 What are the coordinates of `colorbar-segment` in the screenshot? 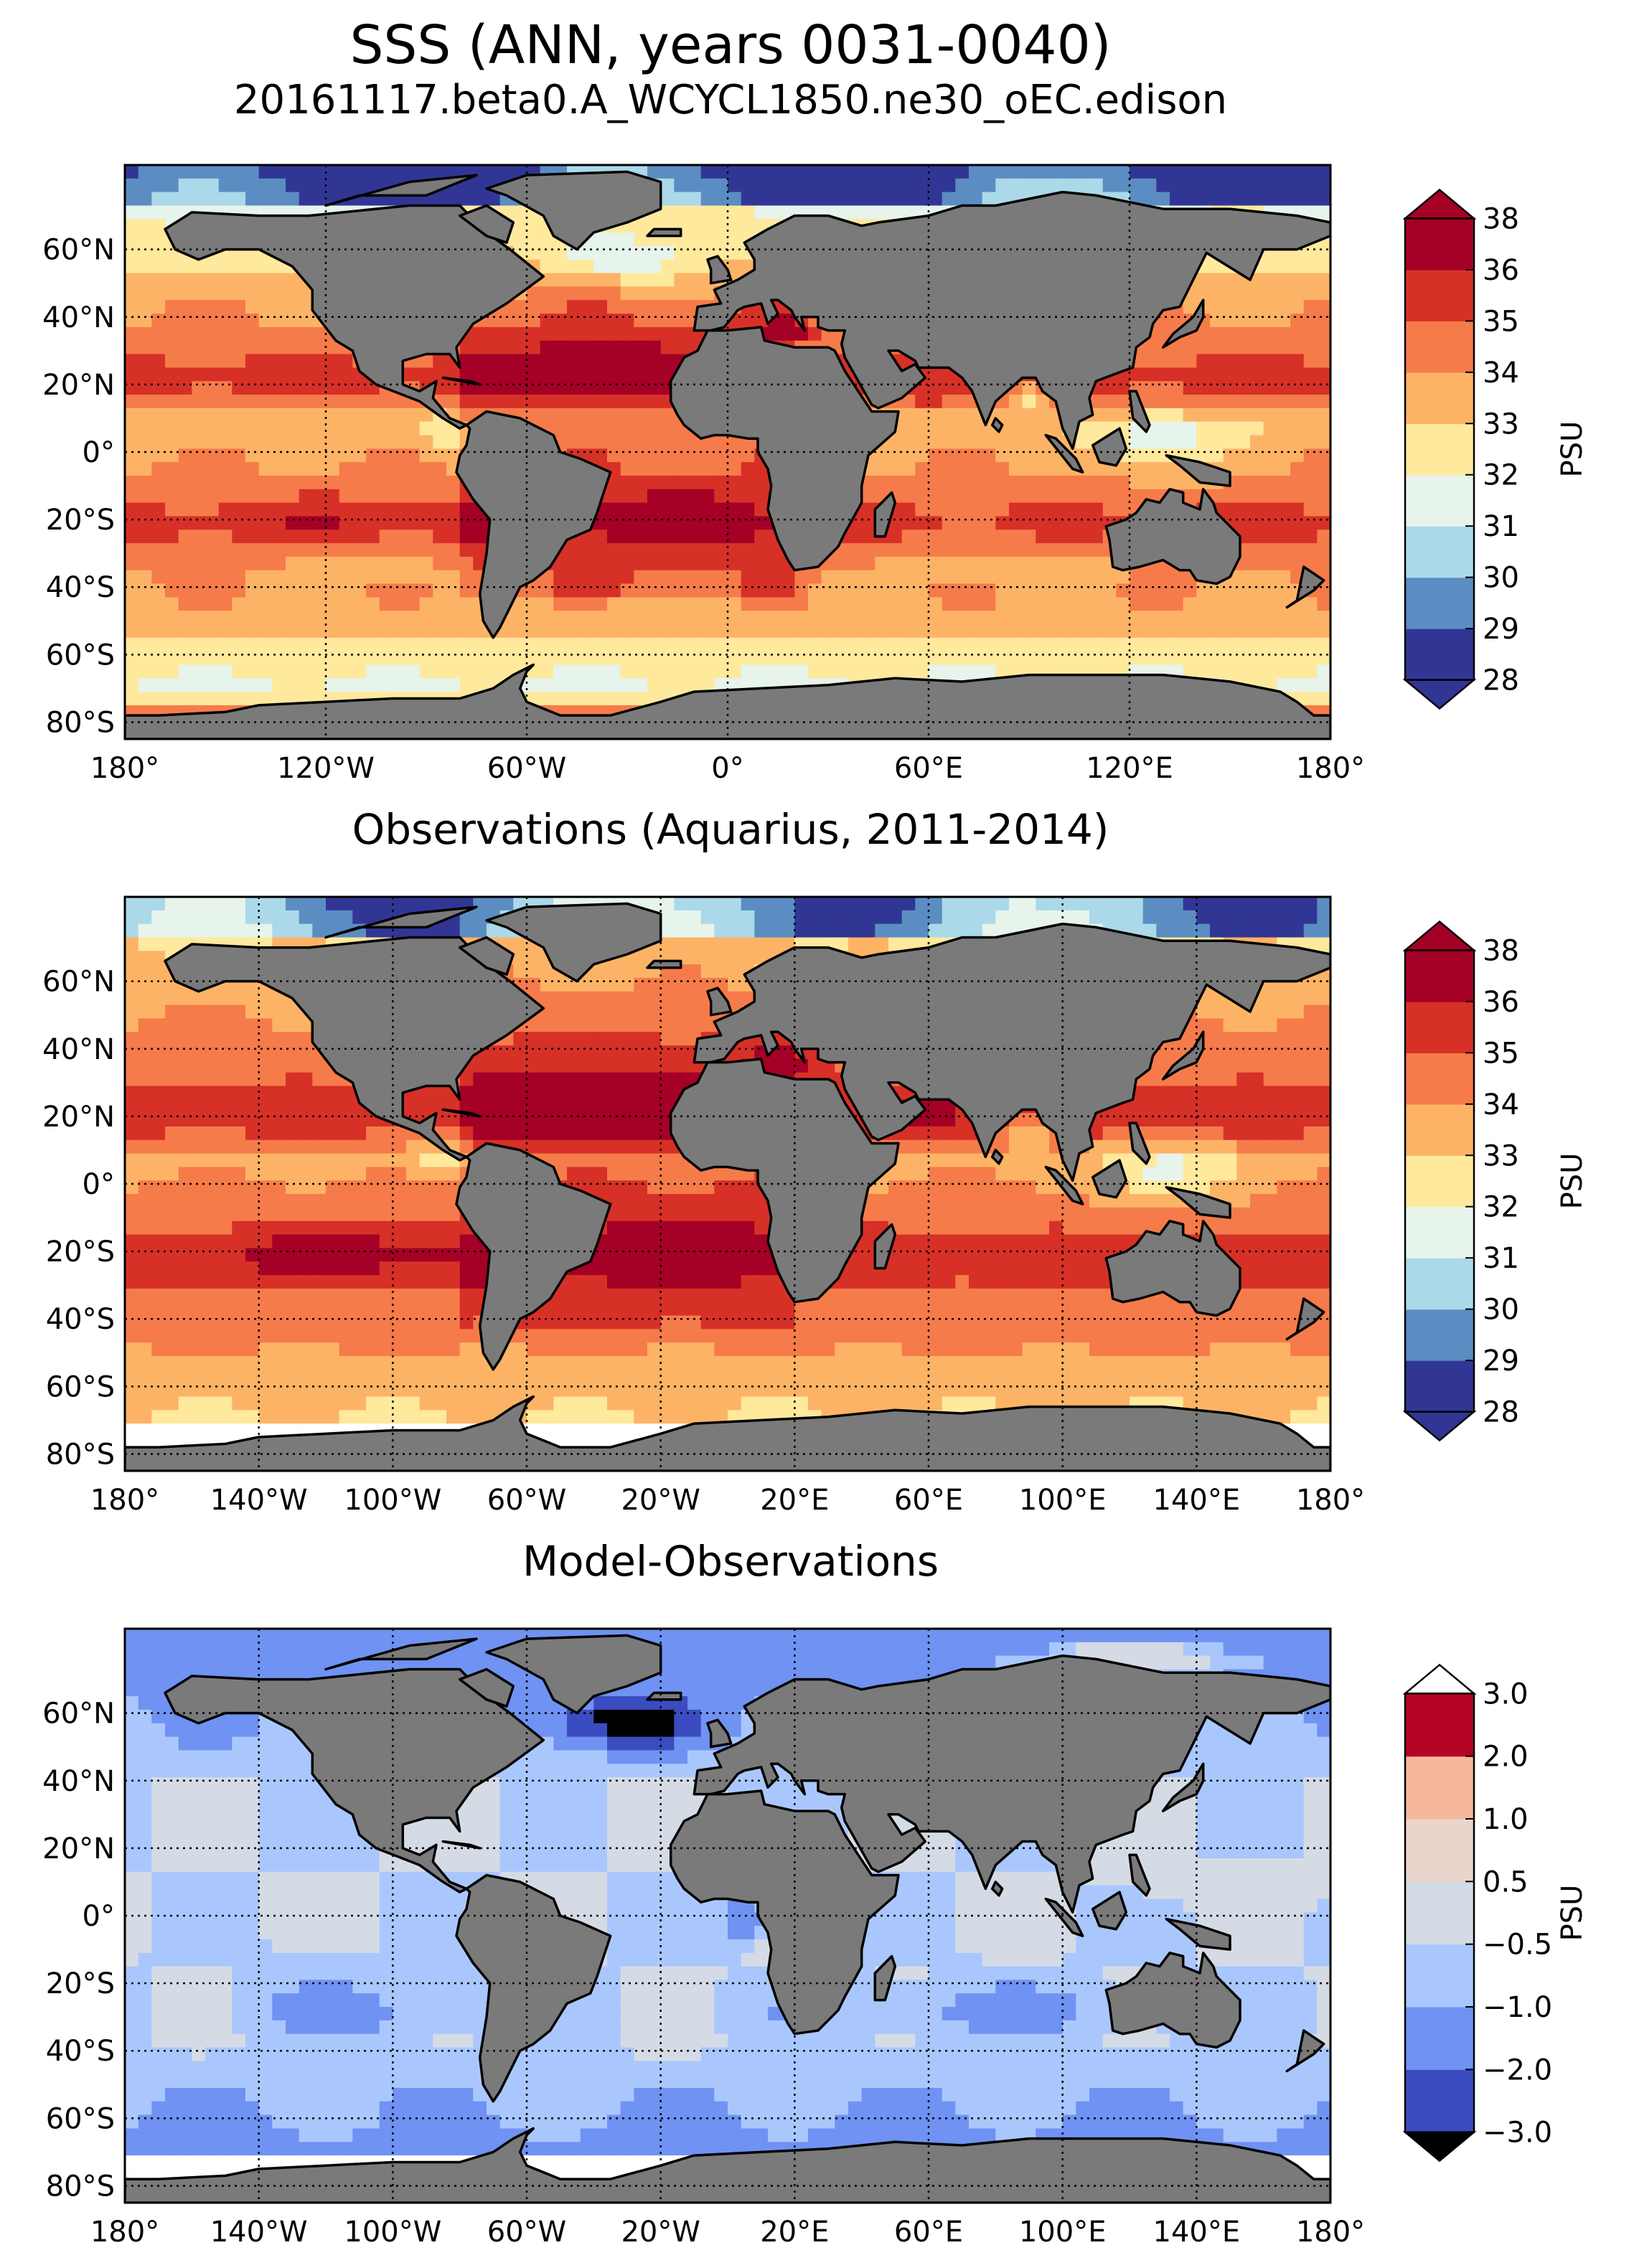 It's located at (1439, 449).